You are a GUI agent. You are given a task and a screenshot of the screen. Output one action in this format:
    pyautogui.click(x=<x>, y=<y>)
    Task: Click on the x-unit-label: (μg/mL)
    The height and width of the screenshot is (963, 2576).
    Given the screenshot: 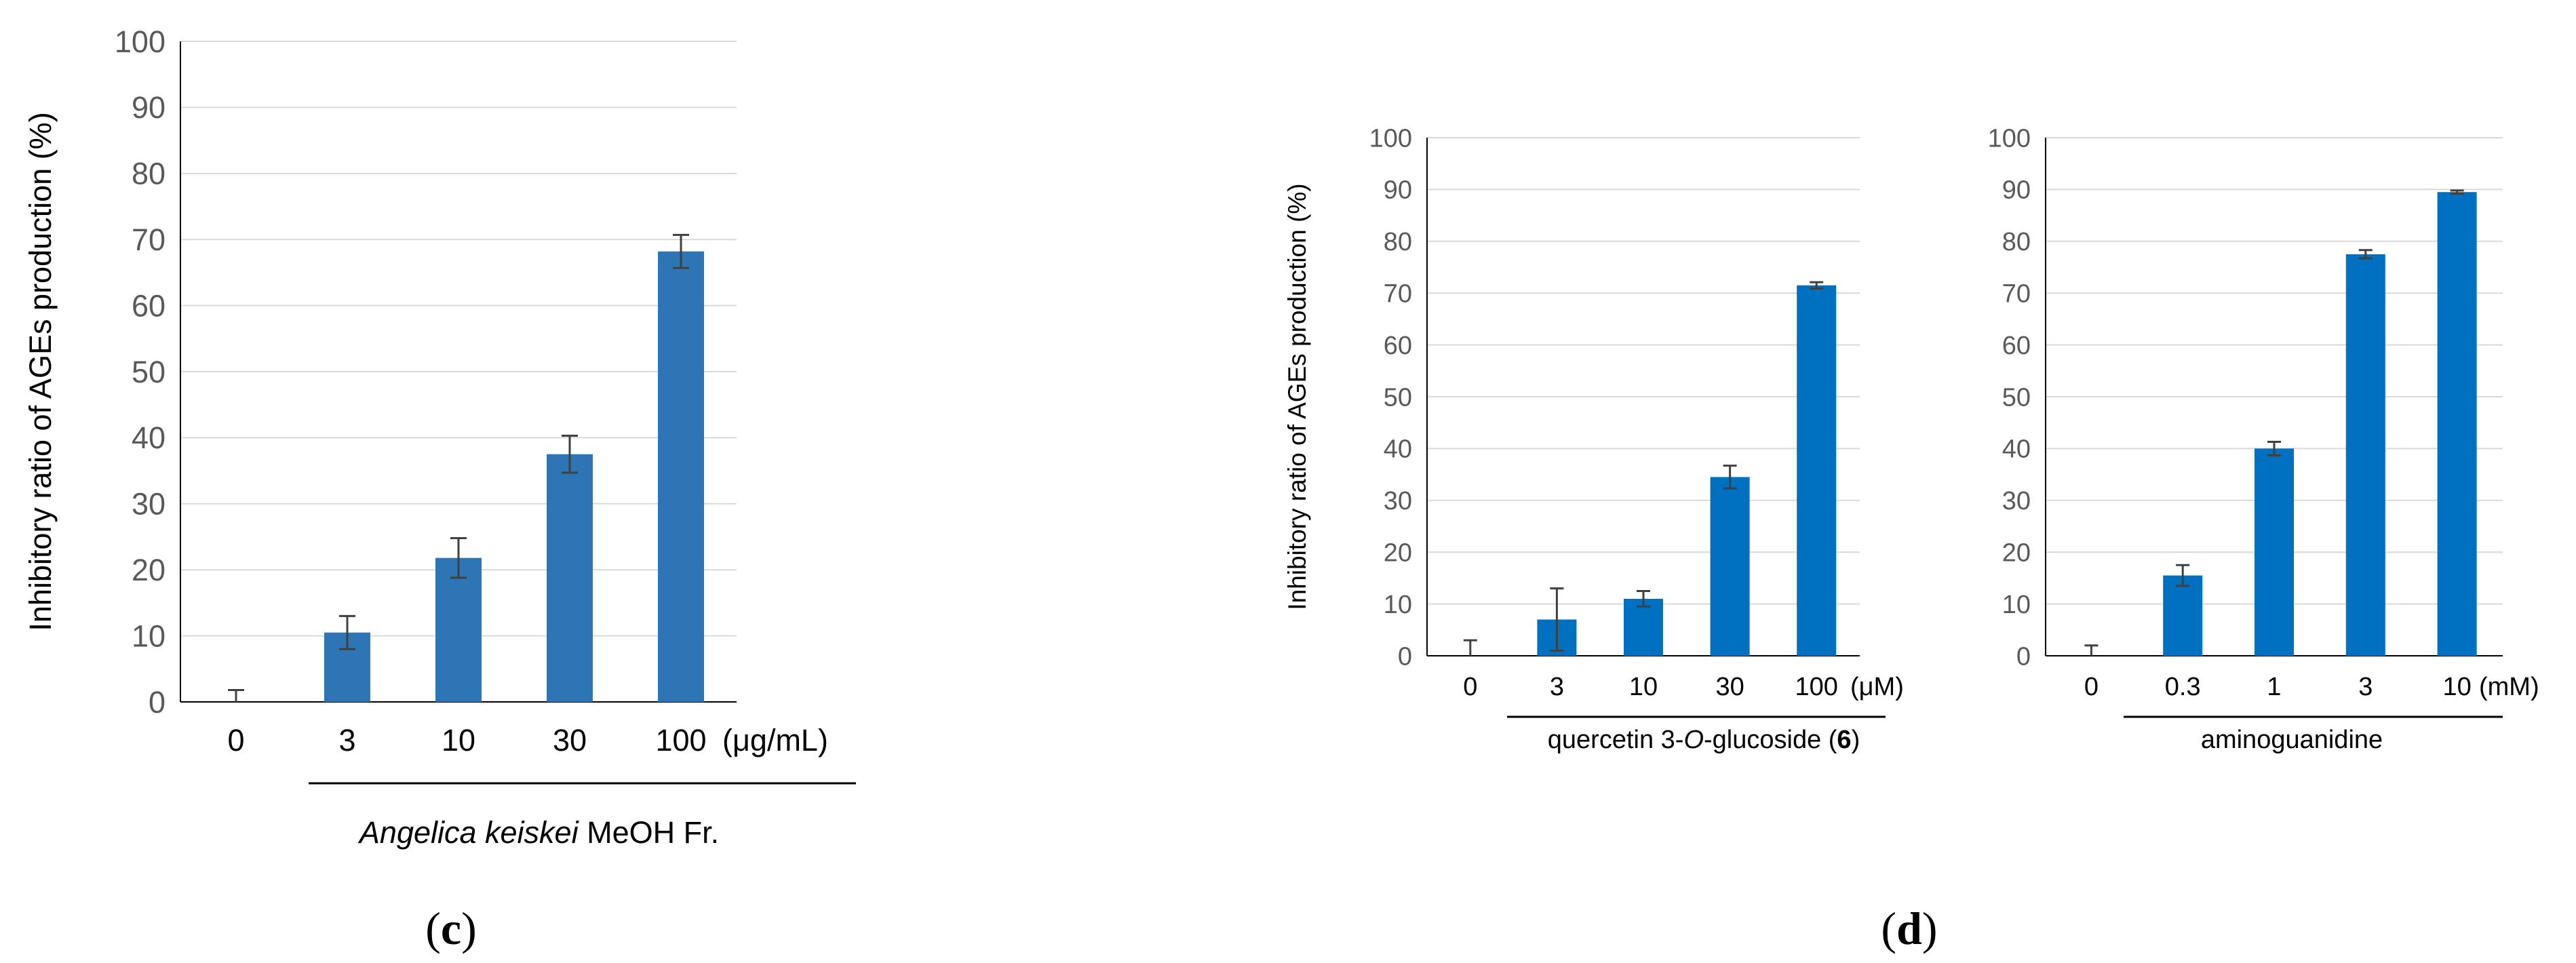 What is the action you would take?
    pyautogui.click(x=775, y=740)
    